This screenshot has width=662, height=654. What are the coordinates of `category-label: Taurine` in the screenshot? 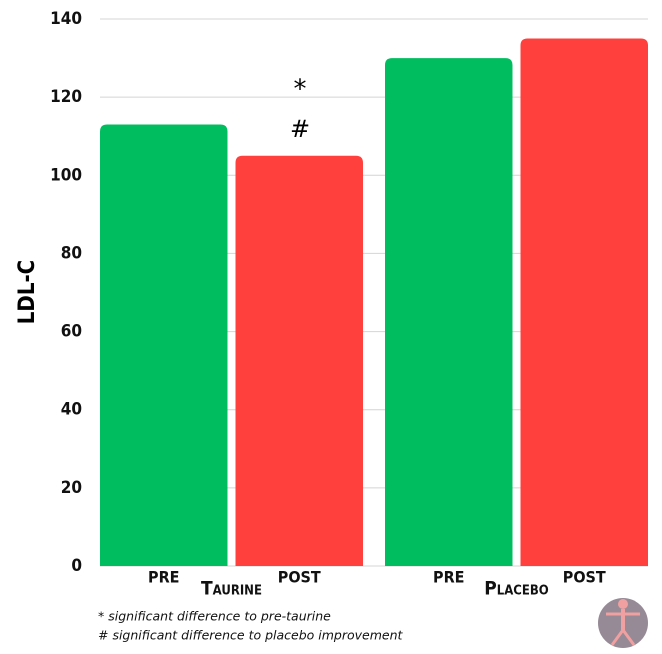 It's located at (231, 589).